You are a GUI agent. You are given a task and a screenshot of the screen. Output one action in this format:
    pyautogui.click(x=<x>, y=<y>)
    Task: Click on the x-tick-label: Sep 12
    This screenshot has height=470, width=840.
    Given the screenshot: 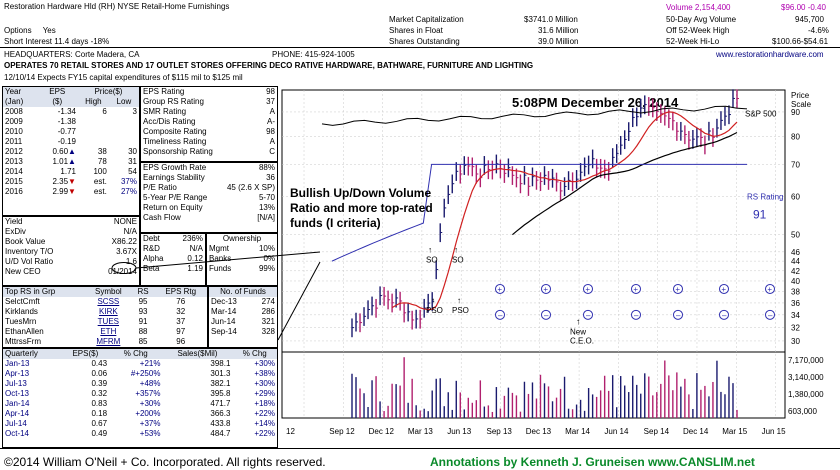 What is the action you would take?
    pyautogui.click(x=342, y=431)
    